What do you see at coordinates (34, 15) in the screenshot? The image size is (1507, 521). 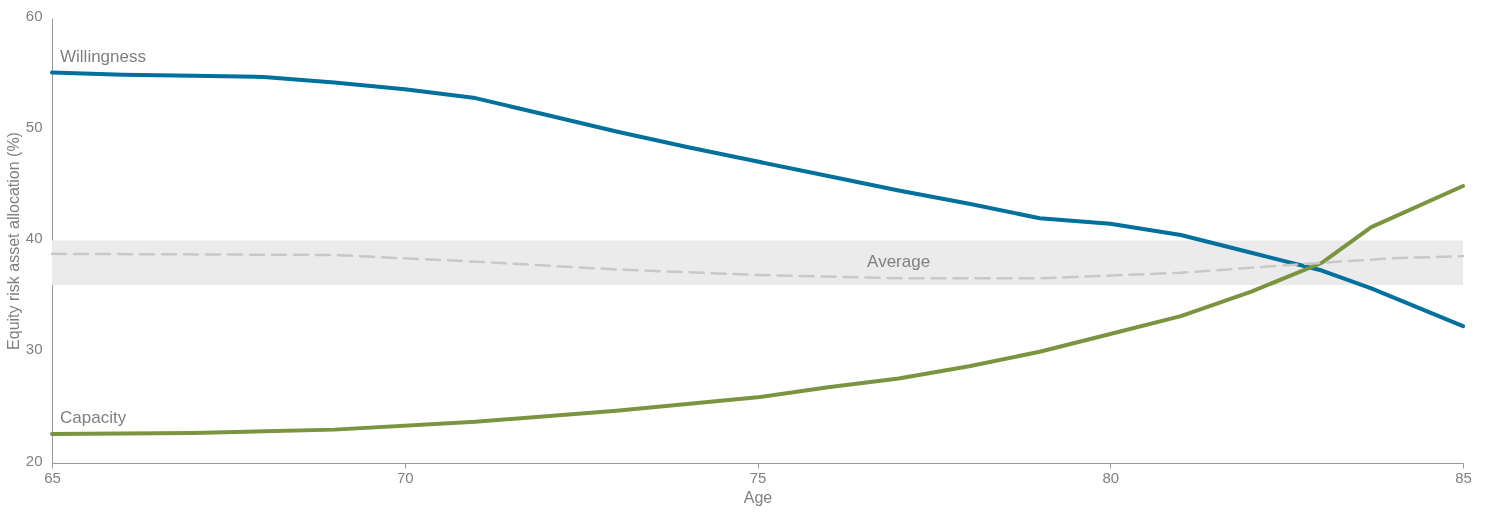 I see `y-tick-label: 60` at bounding box center [34, 15].